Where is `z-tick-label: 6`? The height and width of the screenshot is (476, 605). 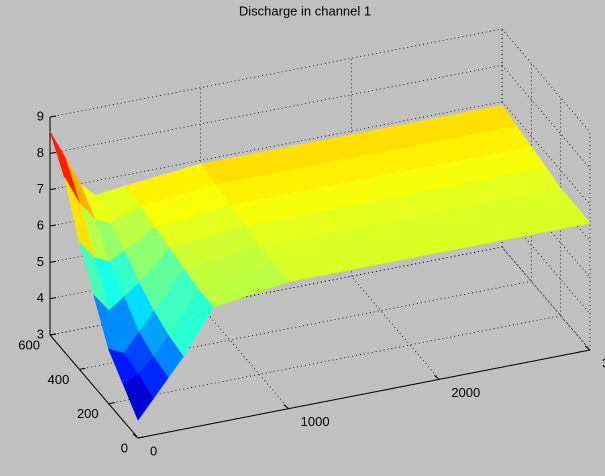 z-tick-label: 6 is located at coordinates (40, 224).